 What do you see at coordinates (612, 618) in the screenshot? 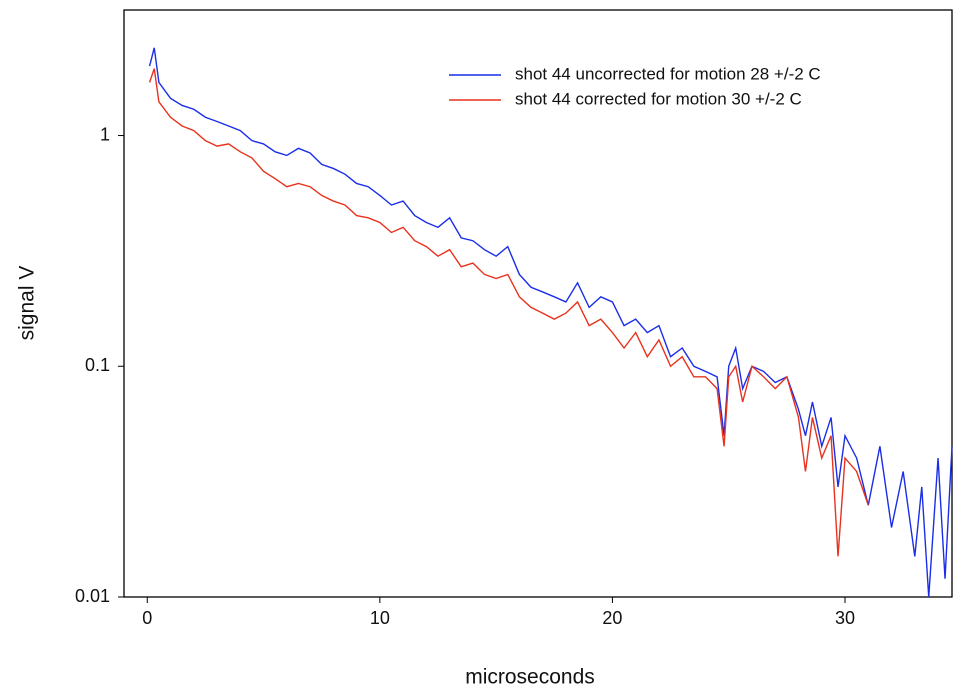
I see `x-tick-label: 20` at bounding box center [612, 618].